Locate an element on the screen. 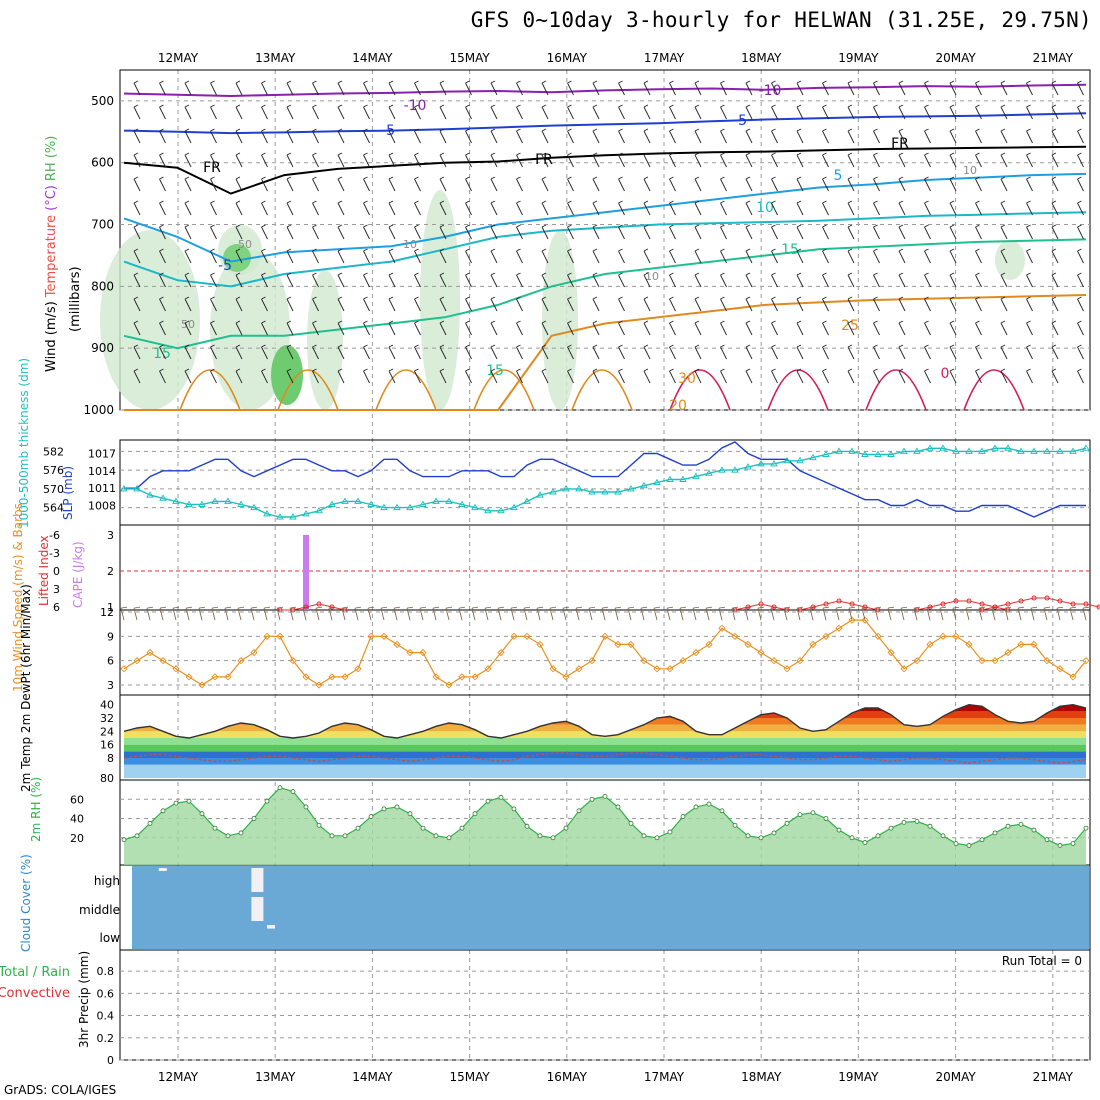 The height and width of the screenshot is (1100, 1100). precip-tick: 0.4 is located at coordinates (106, 1016).